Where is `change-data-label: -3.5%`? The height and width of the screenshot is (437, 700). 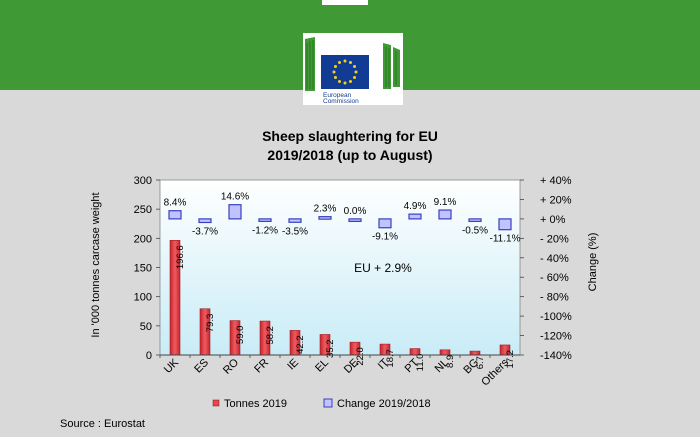
change-data-label: -3.5% is located at coordinates (295, 231).